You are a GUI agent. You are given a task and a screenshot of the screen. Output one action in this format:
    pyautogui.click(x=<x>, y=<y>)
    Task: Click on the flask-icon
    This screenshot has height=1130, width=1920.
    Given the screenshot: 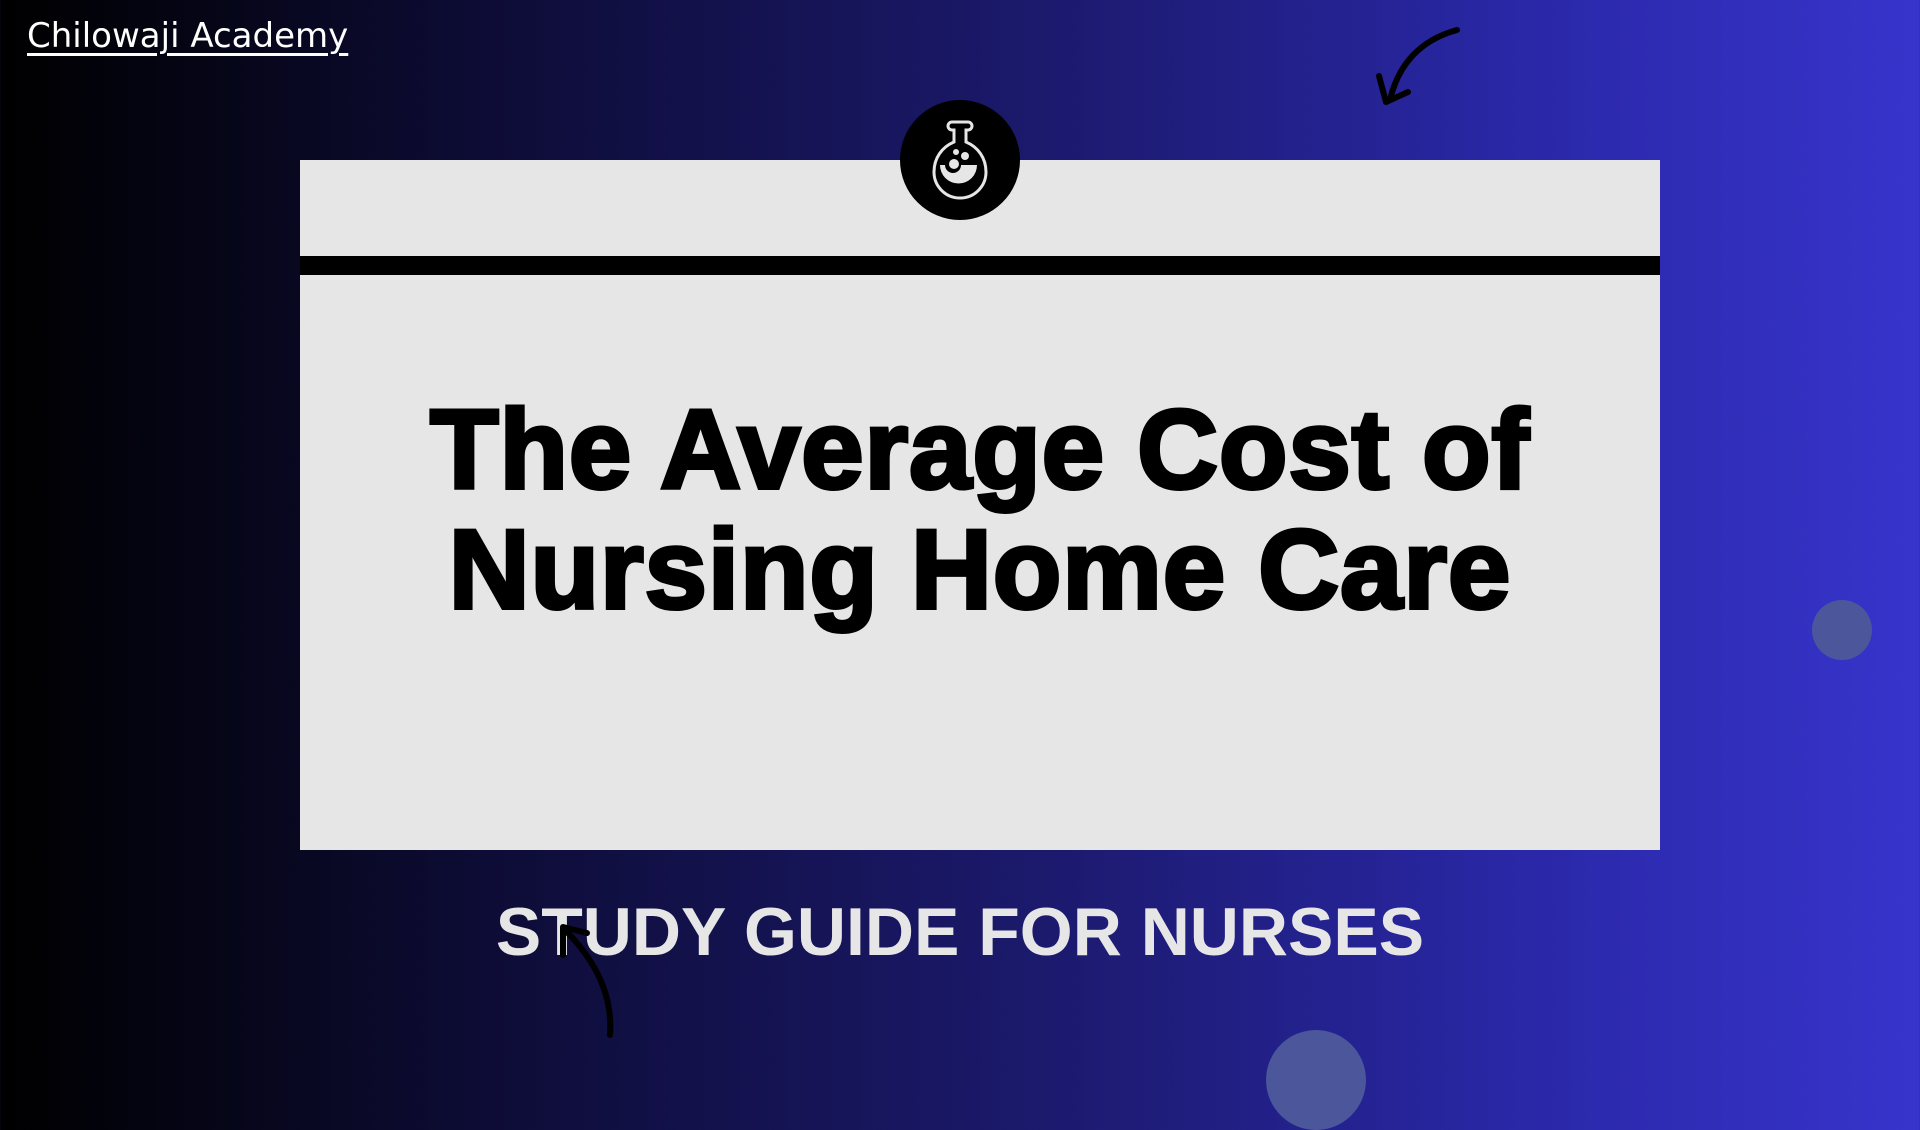 What is the action you would take?
    pyautogui.click(x=960, y=160)
    